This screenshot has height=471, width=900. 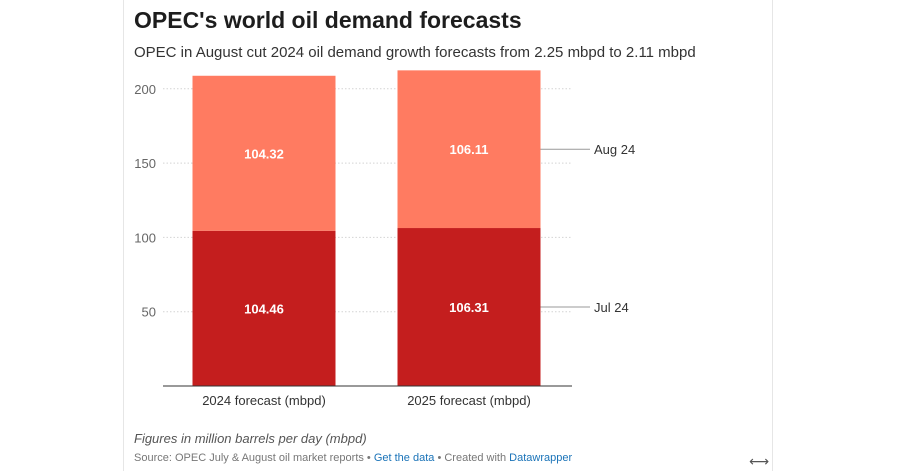 I want to click on y-tick-label: 50, so click(x=149, y=312).